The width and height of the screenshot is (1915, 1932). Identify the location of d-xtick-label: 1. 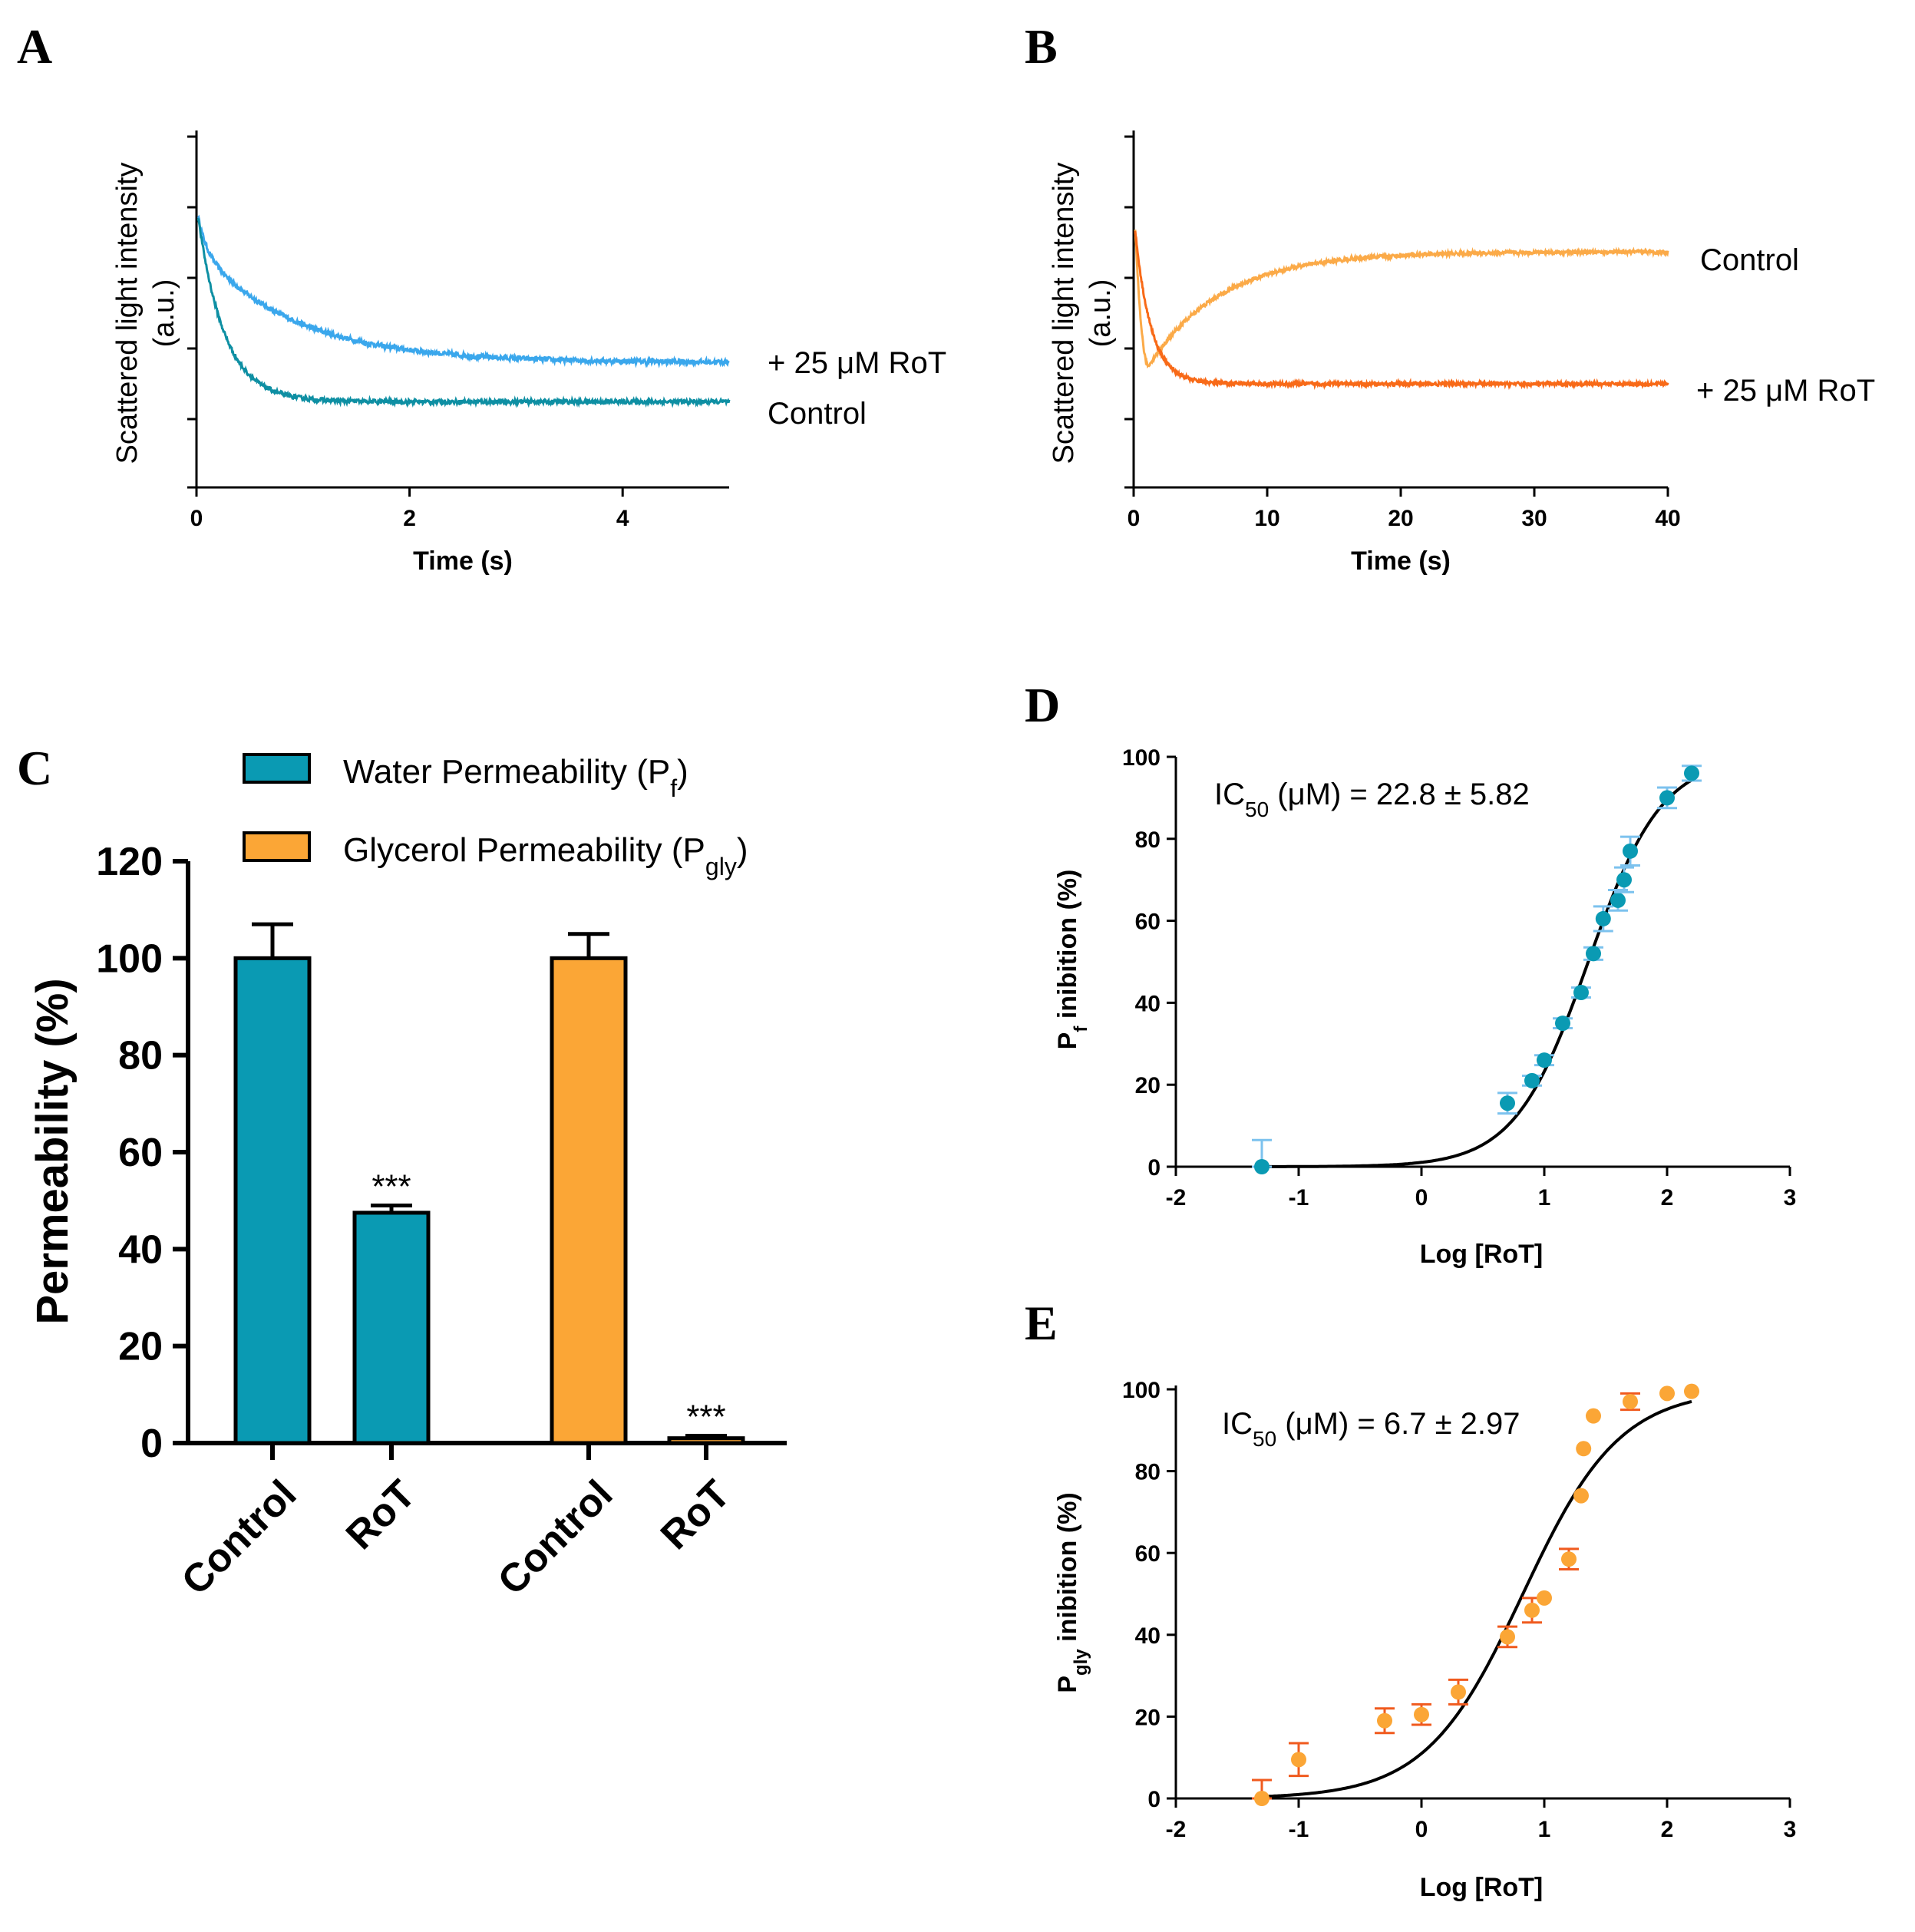
(1544, 1197).